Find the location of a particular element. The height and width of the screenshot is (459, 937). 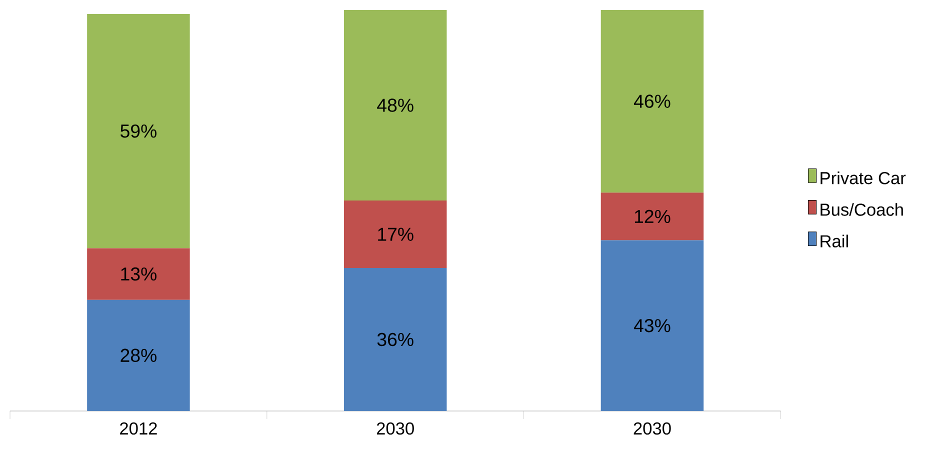

data-label: 59% is located at coordinates (138, 131).